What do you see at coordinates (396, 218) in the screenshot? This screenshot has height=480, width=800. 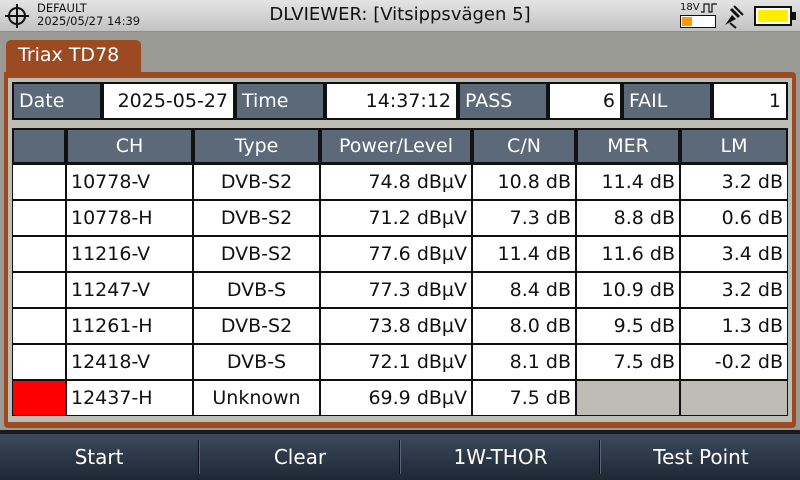 I see `row-power-level: 71.2 dBµV` at bounding box center [396, 218].